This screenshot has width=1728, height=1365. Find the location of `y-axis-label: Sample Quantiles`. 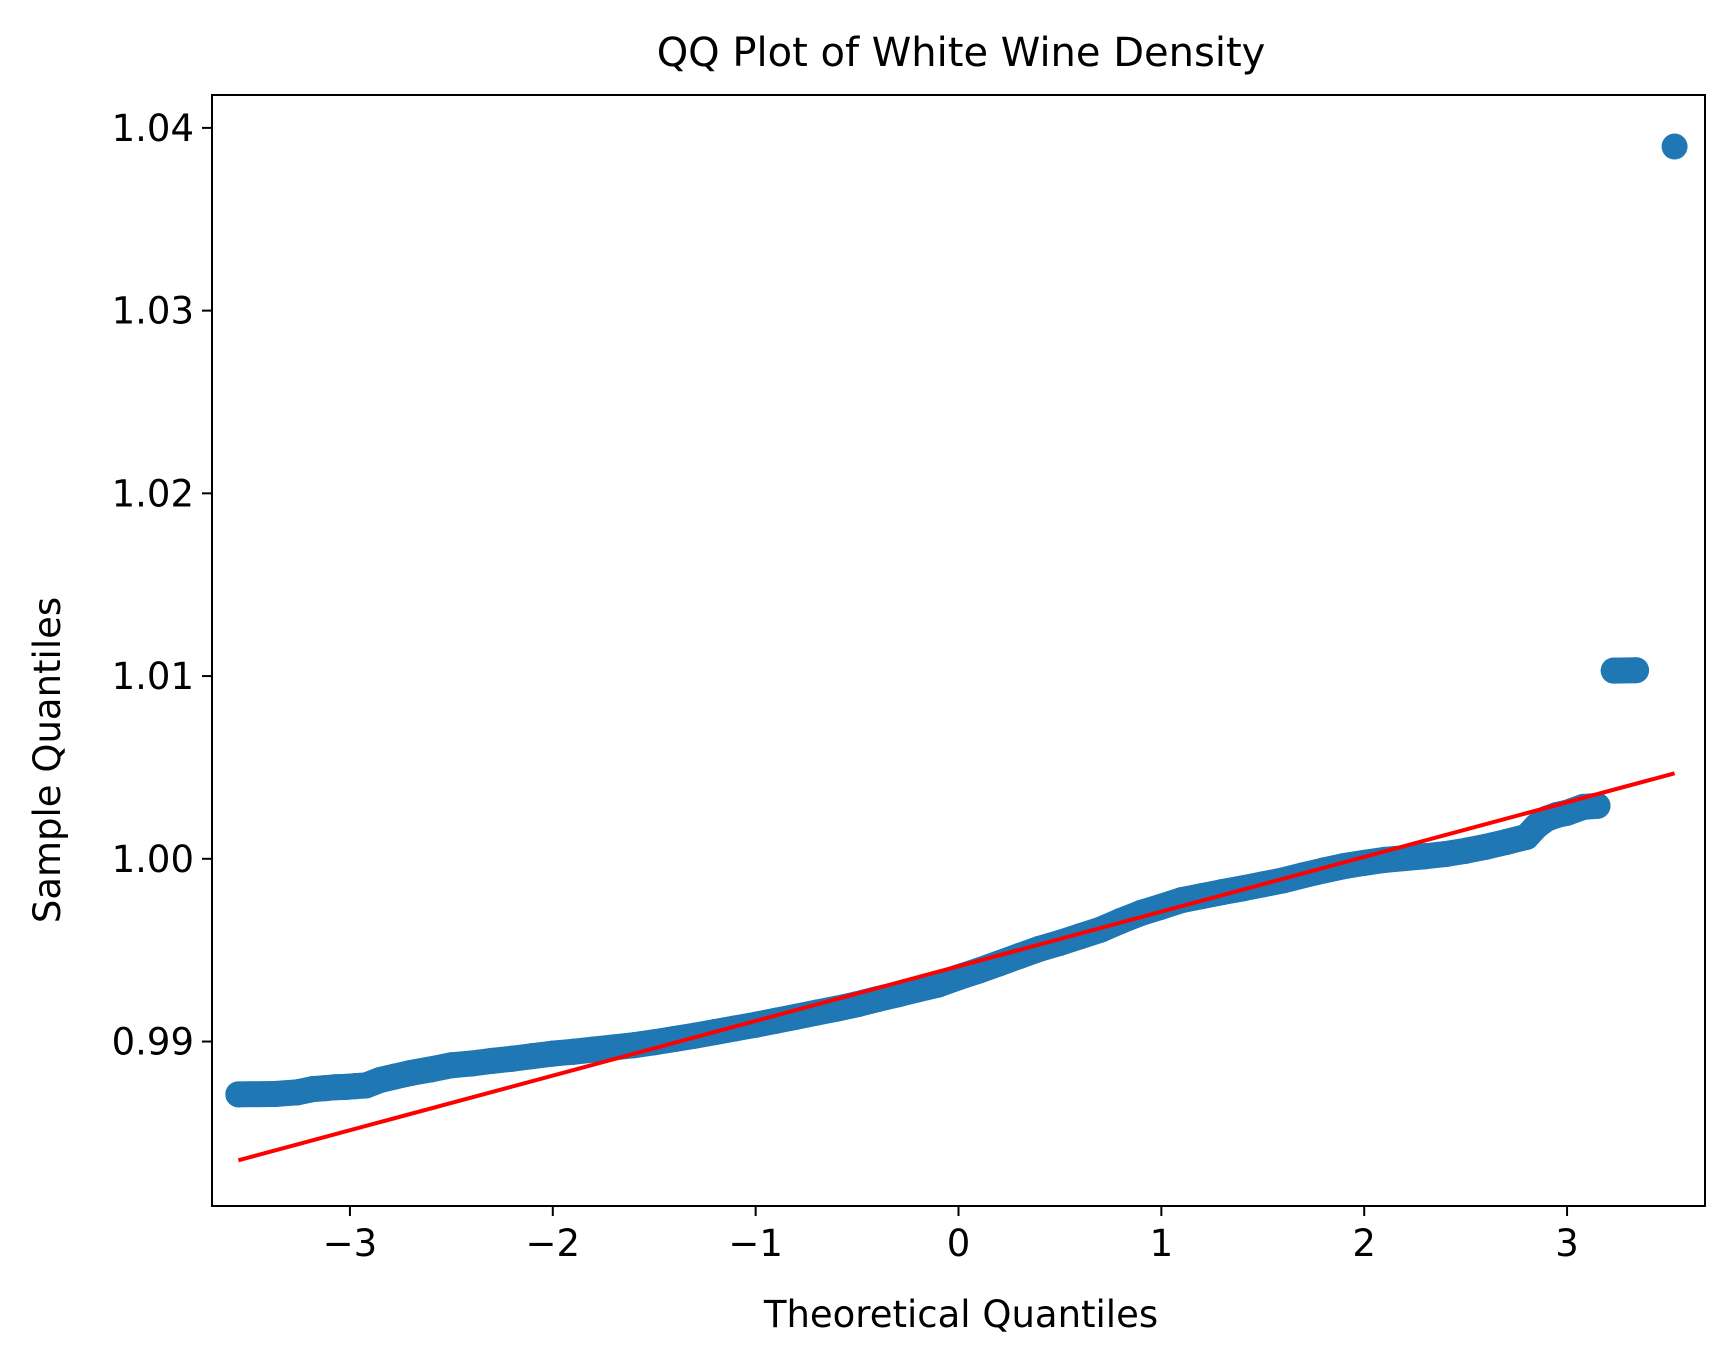

y-axis-label: Sample Quantiles is located at coordinates (47, 760).